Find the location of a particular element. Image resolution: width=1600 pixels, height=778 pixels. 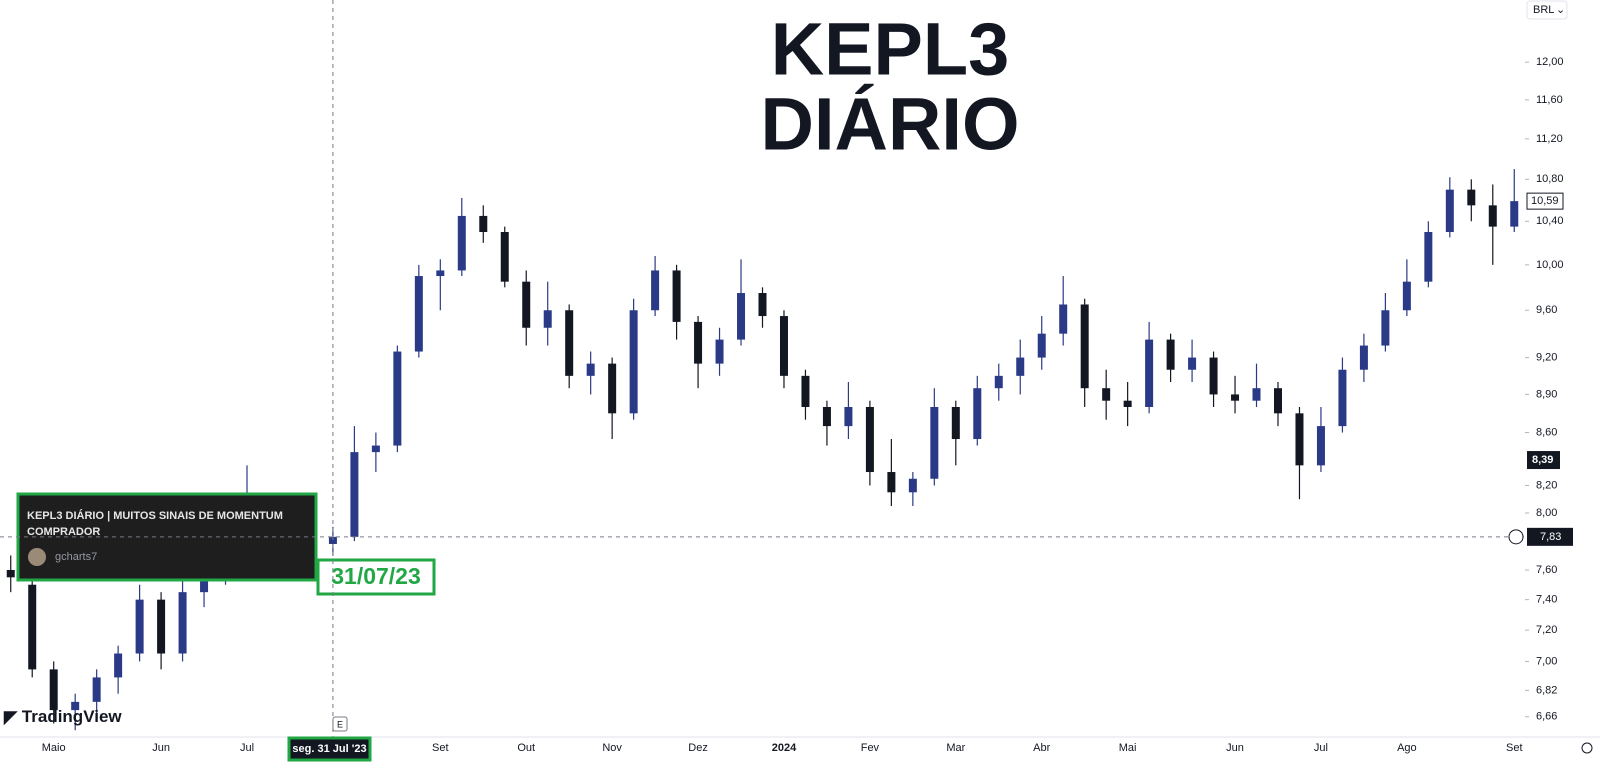

y-tick-label: 6,82 is located at coordinates (1546, 690).